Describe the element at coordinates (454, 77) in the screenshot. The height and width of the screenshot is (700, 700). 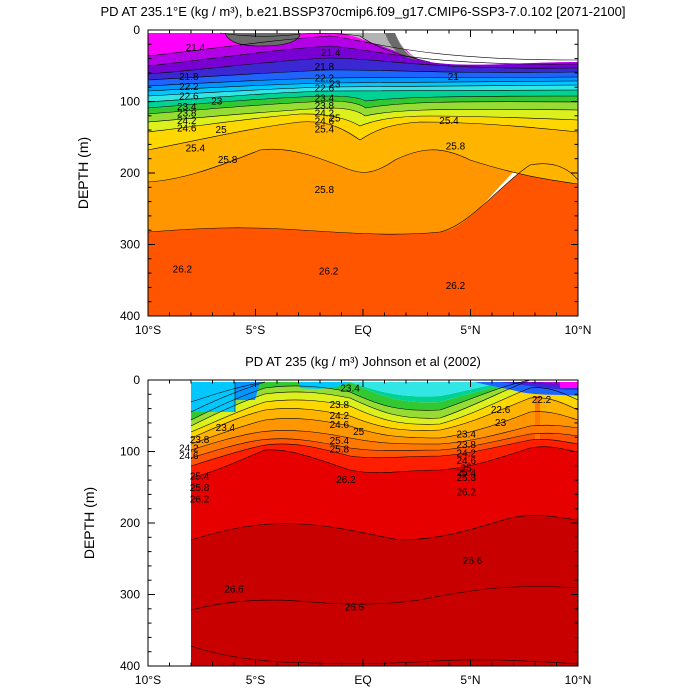
I see `contour-label: 21` at that location.